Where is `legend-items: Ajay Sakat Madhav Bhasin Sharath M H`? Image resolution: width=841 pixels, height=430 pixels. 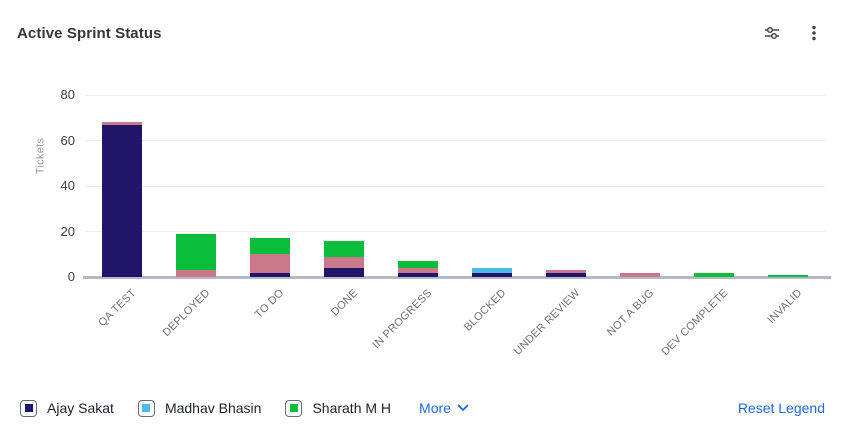
legend-items: Ajay Sakat Madhav Bhasin Sharath M H is located at coordinates (217, 408).